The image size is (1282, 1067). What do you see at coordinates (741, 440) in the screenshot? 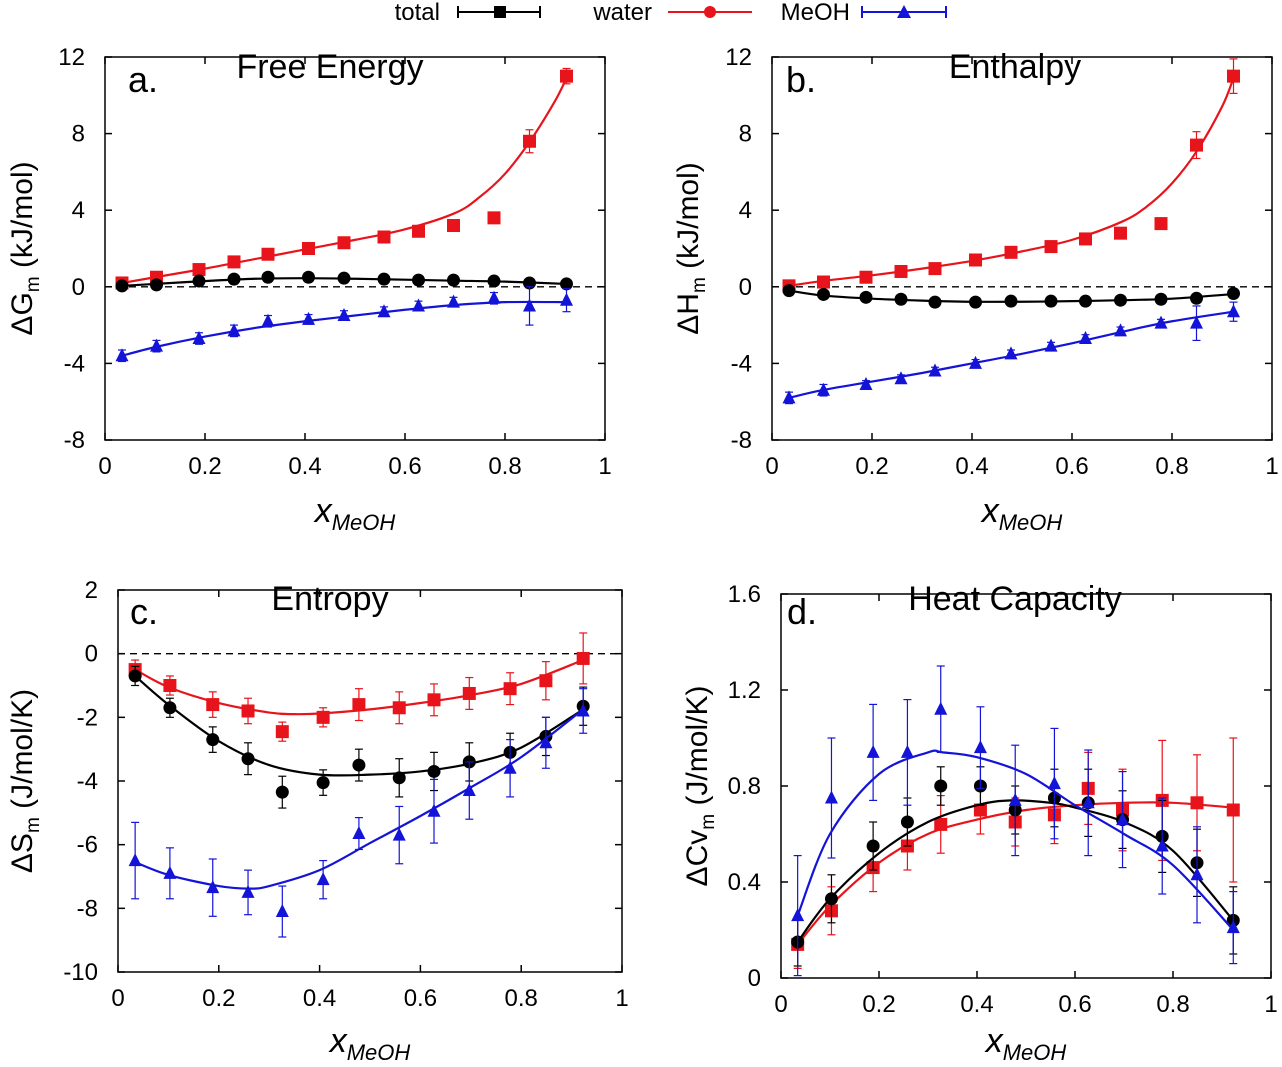
I see `y-tick-label: -8` at bounding box center [741, 440].